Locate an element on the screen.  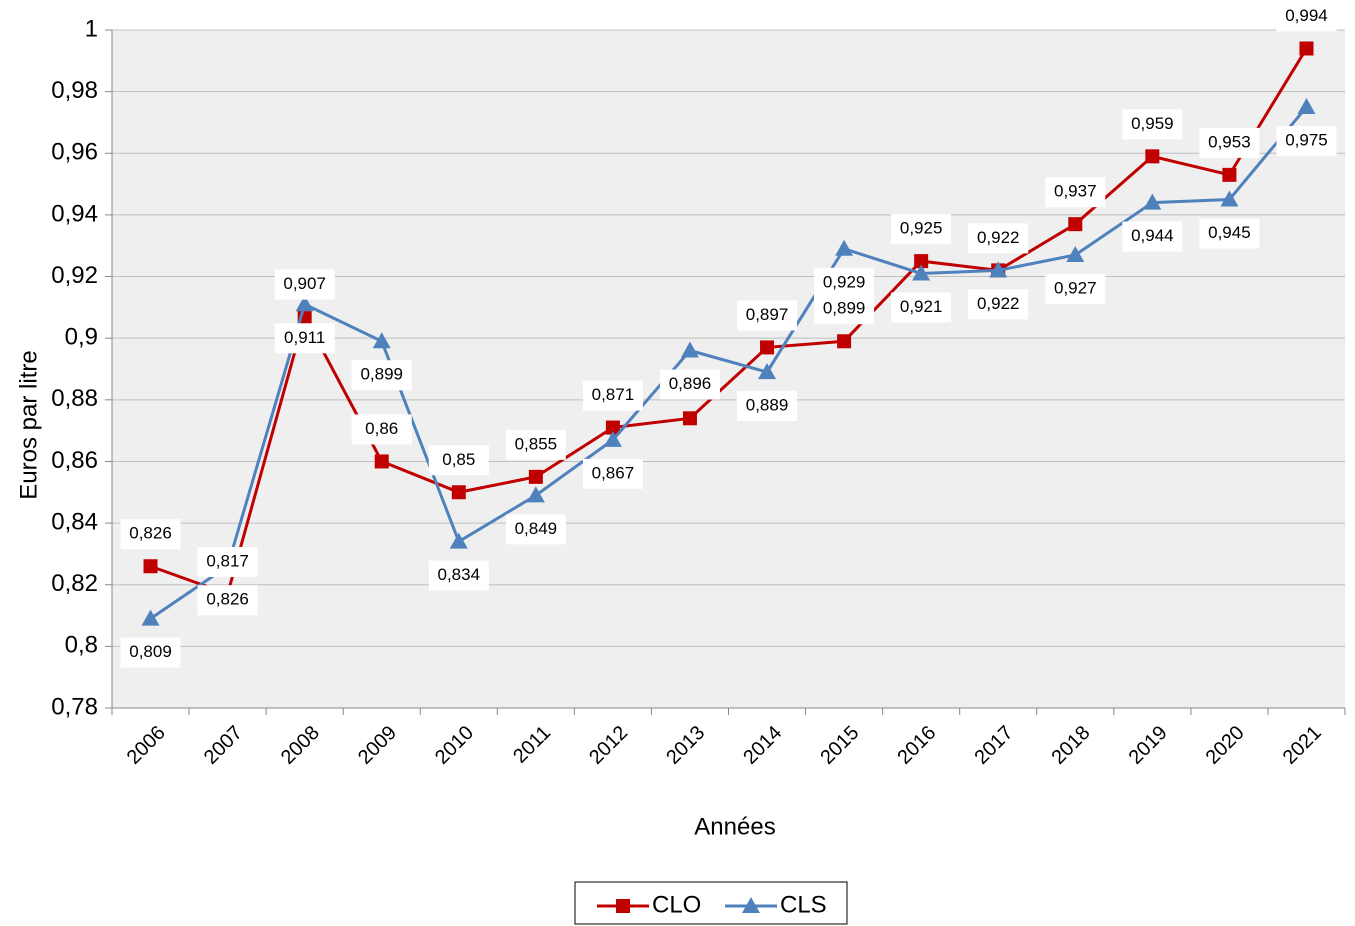
y-axis-title: Euros par litre is located at coordinates (28, 424).